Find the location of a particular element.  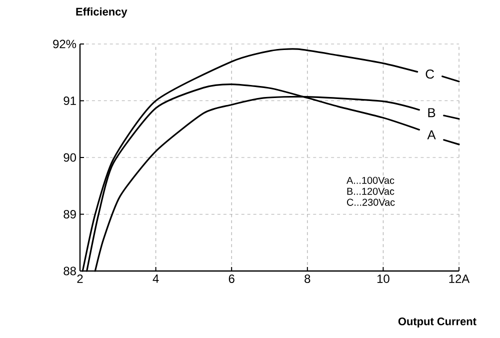

series-label: C is located at coordinates (430, 74).